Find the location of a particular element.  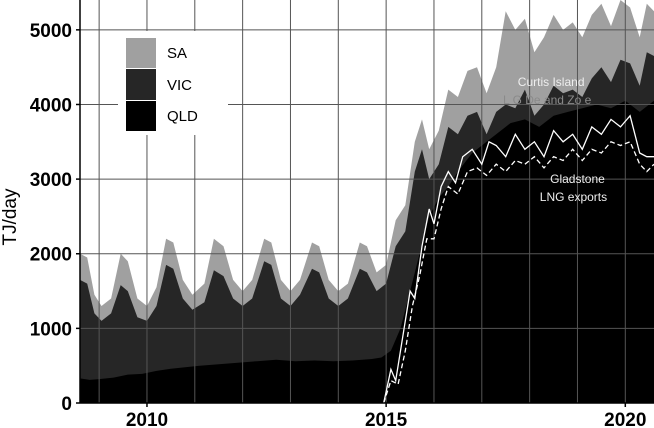

y-axis-title: TJ/day is located at coordinates (10, 217).